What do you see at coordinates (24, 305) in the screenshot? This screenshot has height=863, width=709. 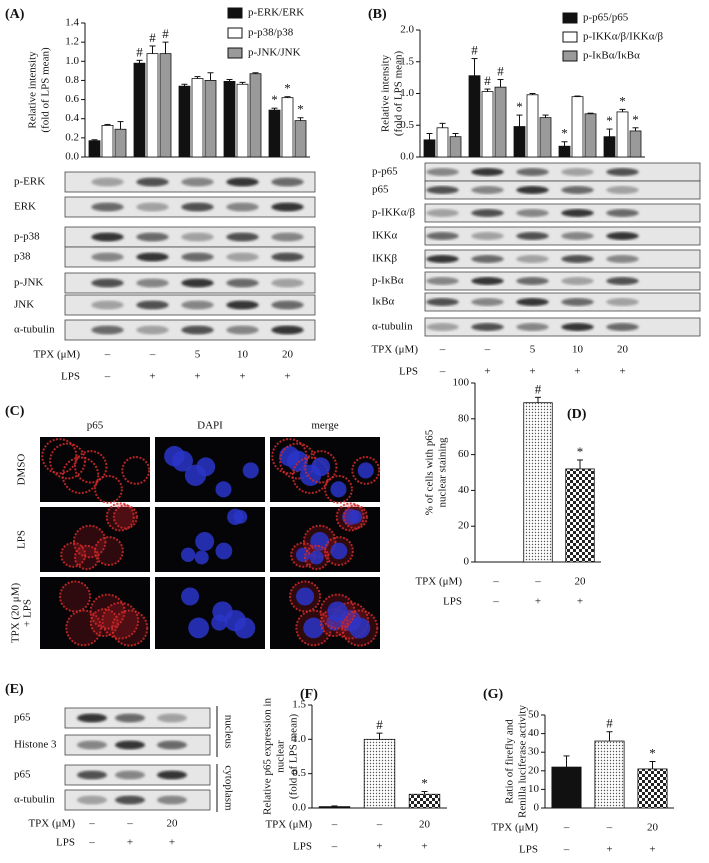 I see `blot-label: JNK` at bounding box center [24, 305].